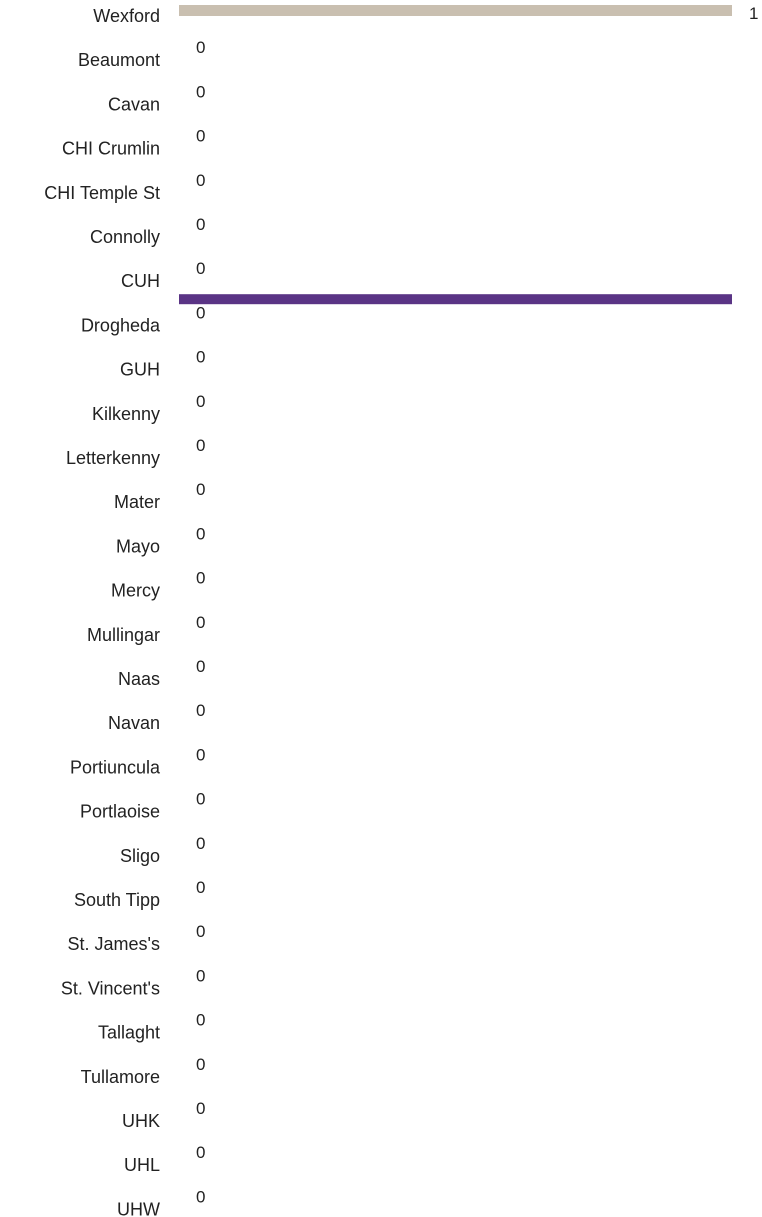  I want to click on bar-wexford, so click(455, 10).